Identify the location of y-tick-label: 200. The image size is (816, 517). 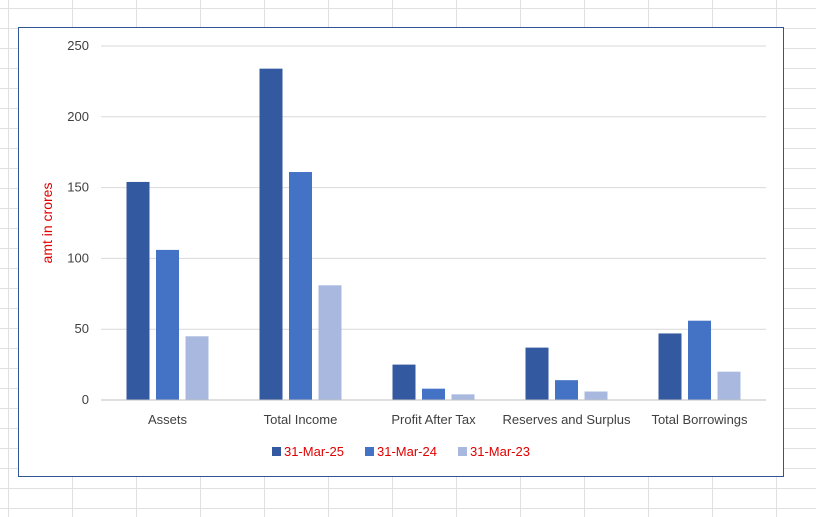
(78, 116).